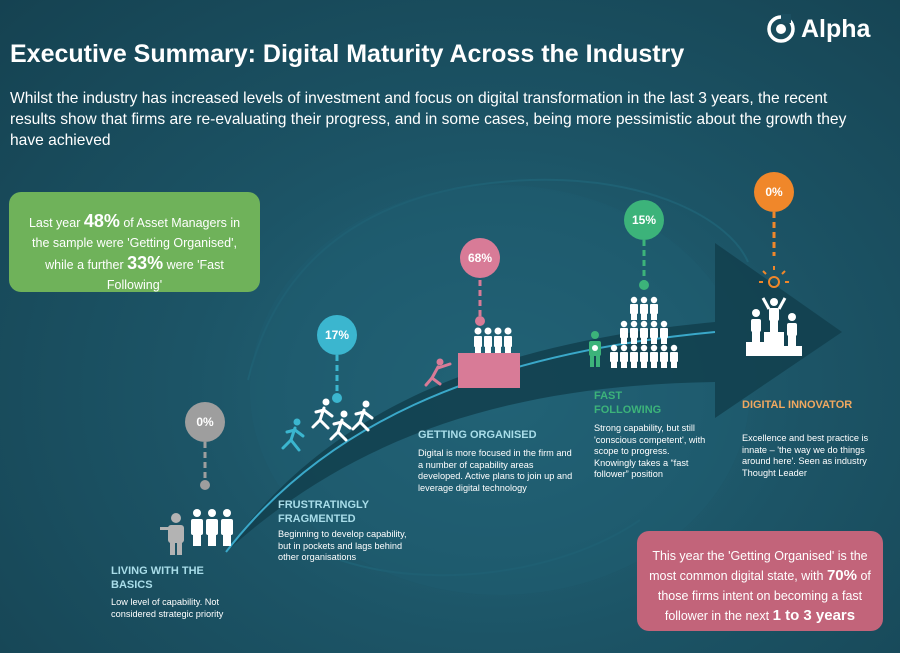 The width and height of the screenshot is (900, 653). What do you see at coordinates (56, 223) in the screenshot?
I see `callout-text: Last year` at bounding box center [56, 223].